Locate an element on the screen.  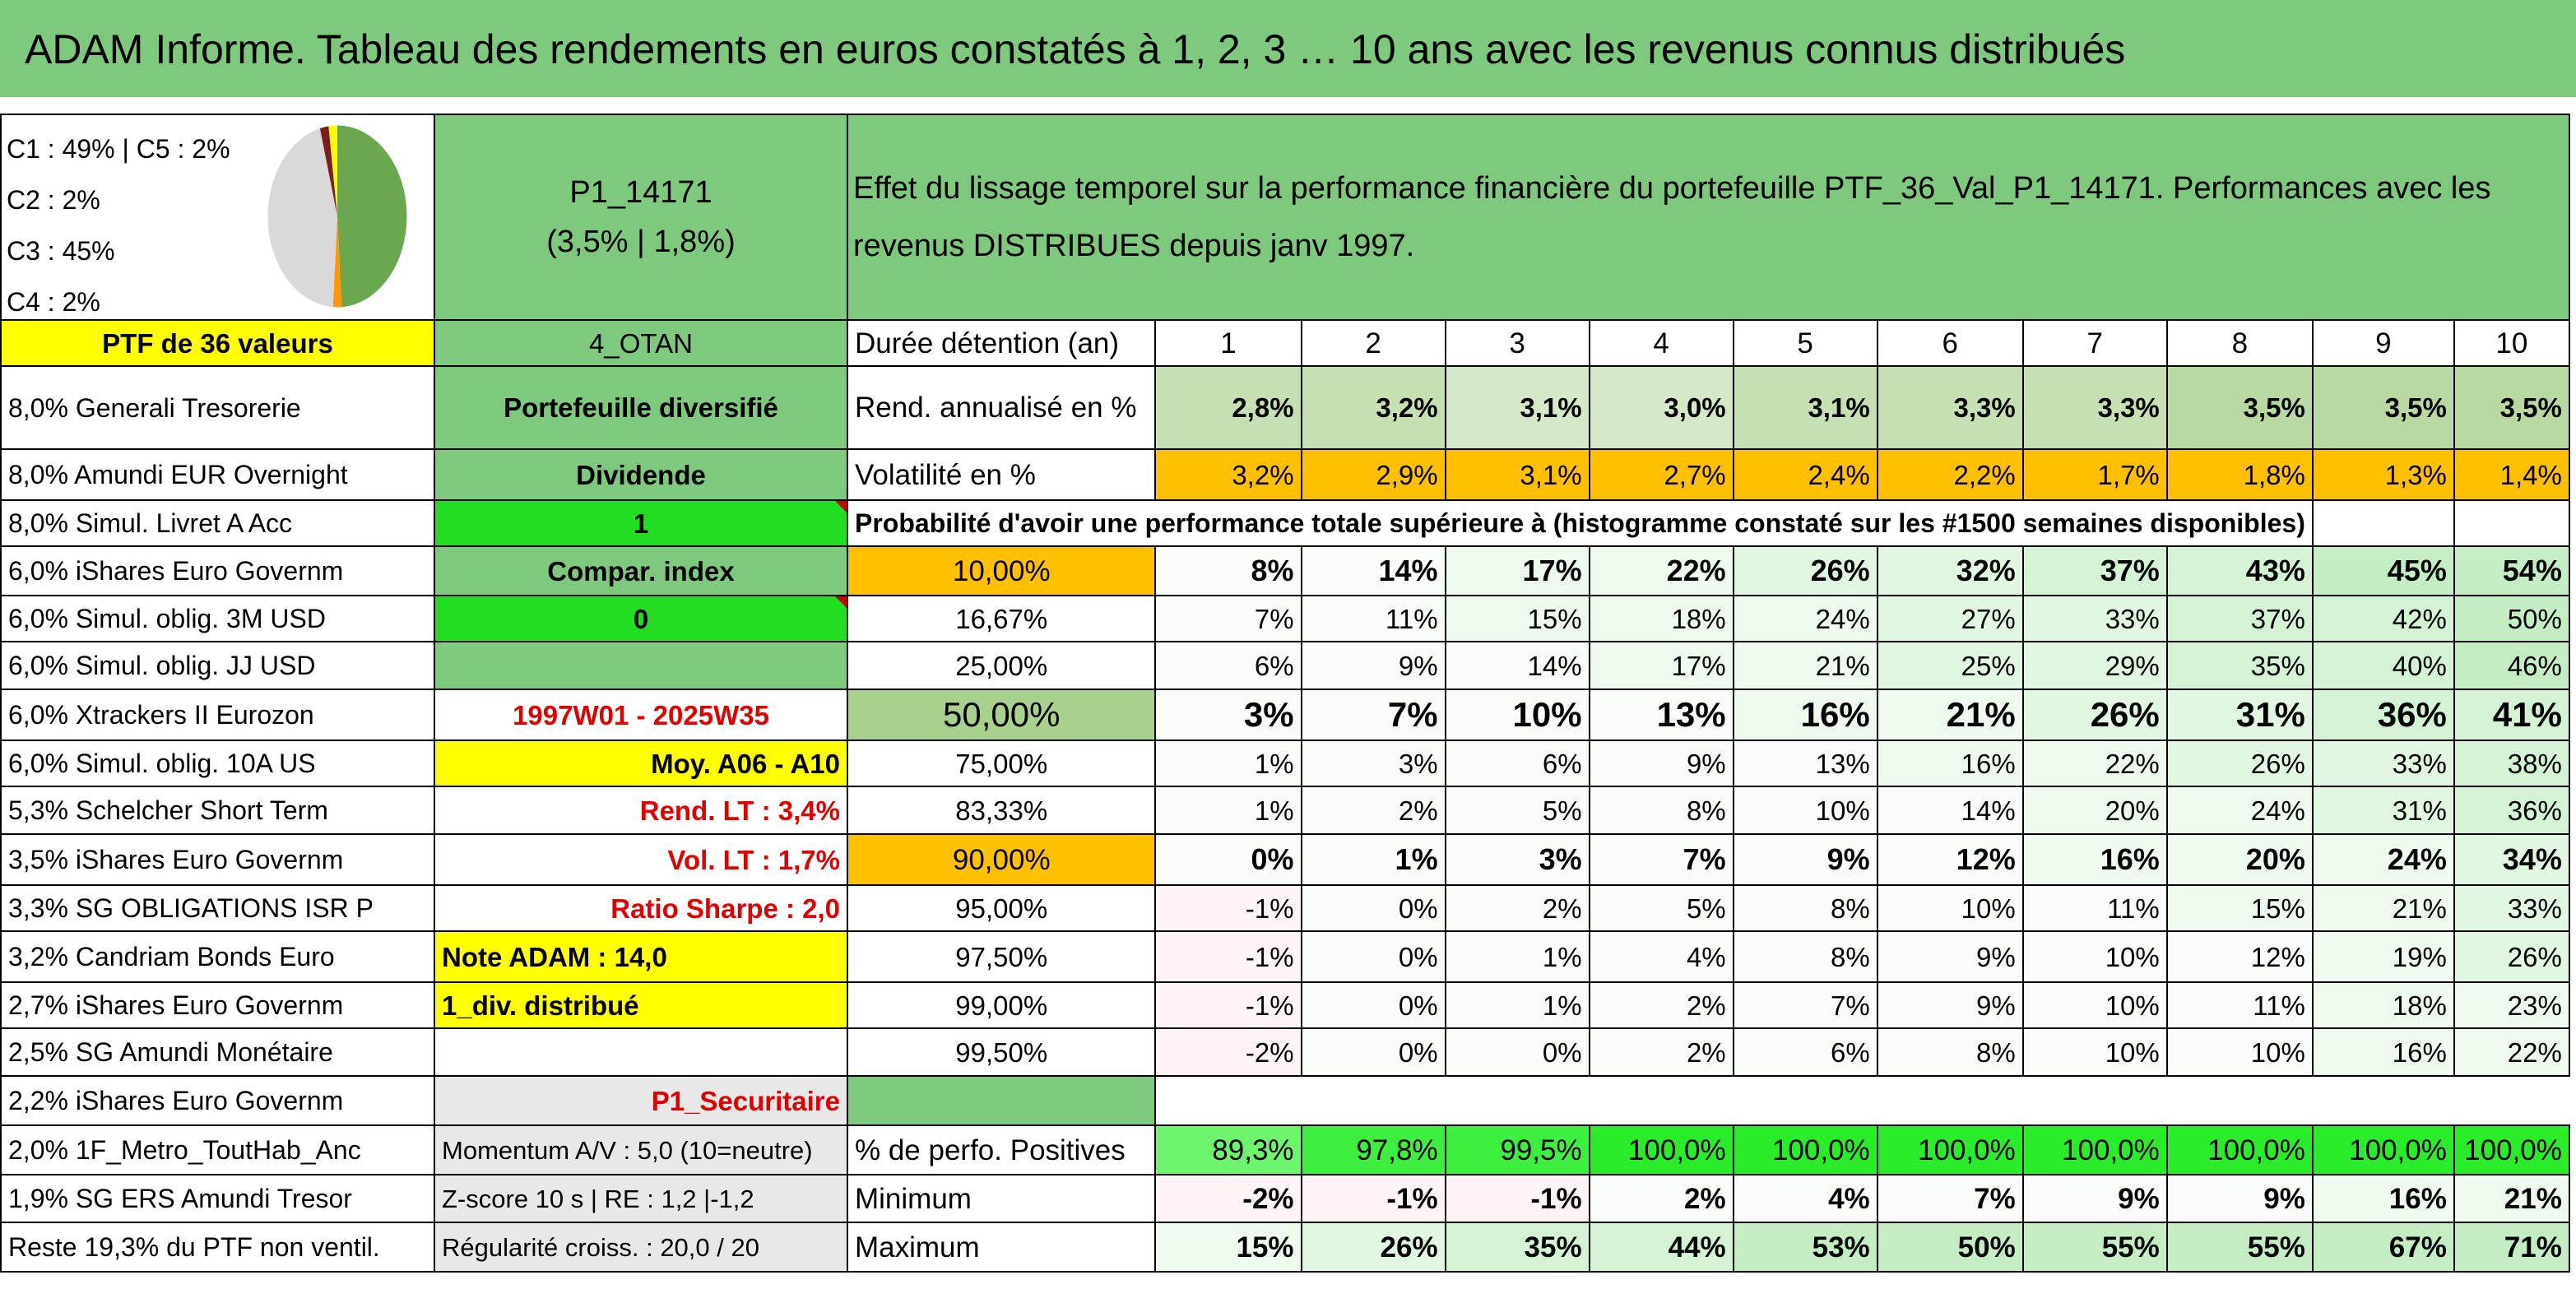
year-header: 1 is located at coordinates (1228, 343).